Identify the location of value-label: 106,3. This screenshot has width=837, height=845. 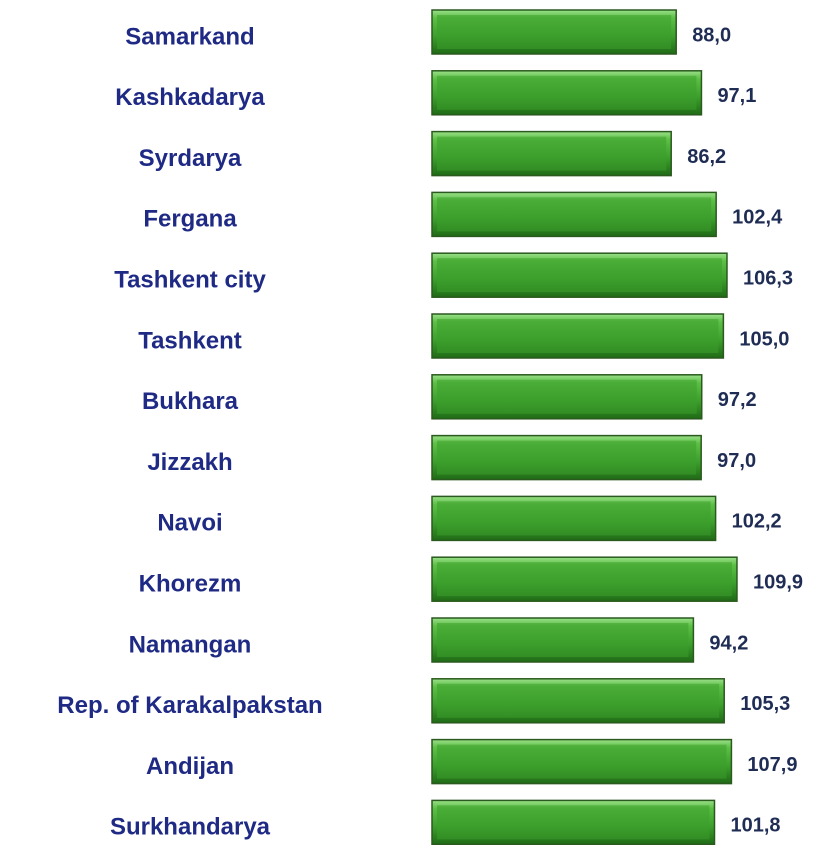
(768, 278).